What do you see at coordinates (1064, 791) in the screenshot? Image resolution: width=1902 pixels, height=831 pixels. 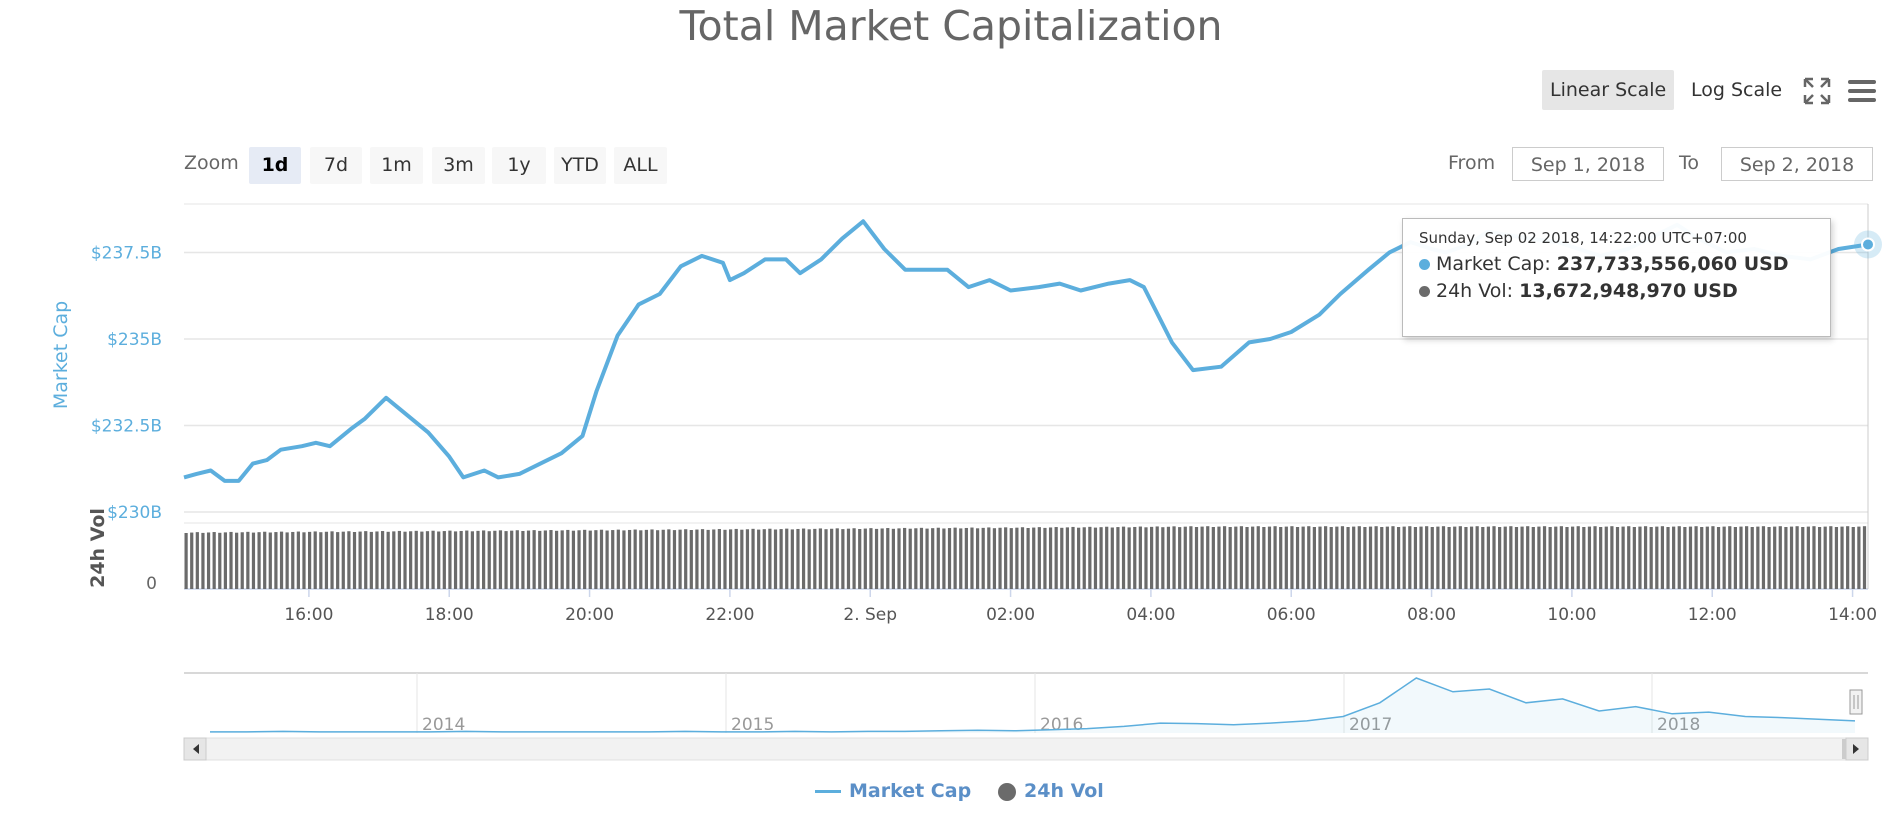 I see `legend-label-vol: 24h Vol` at bounding box center [1064, 791].